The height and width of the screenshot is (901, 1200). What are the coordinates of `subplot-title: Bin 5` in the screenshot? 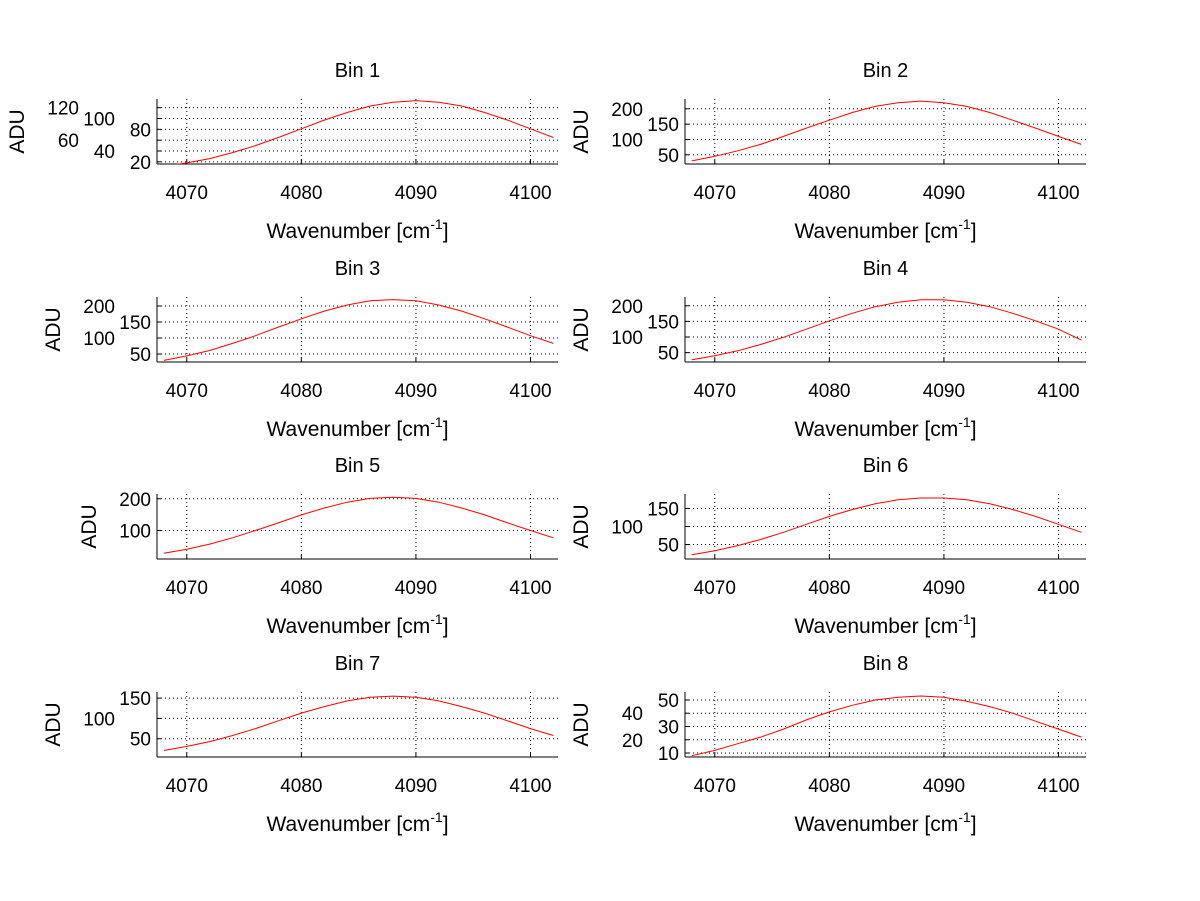 It's located at (358, 466).